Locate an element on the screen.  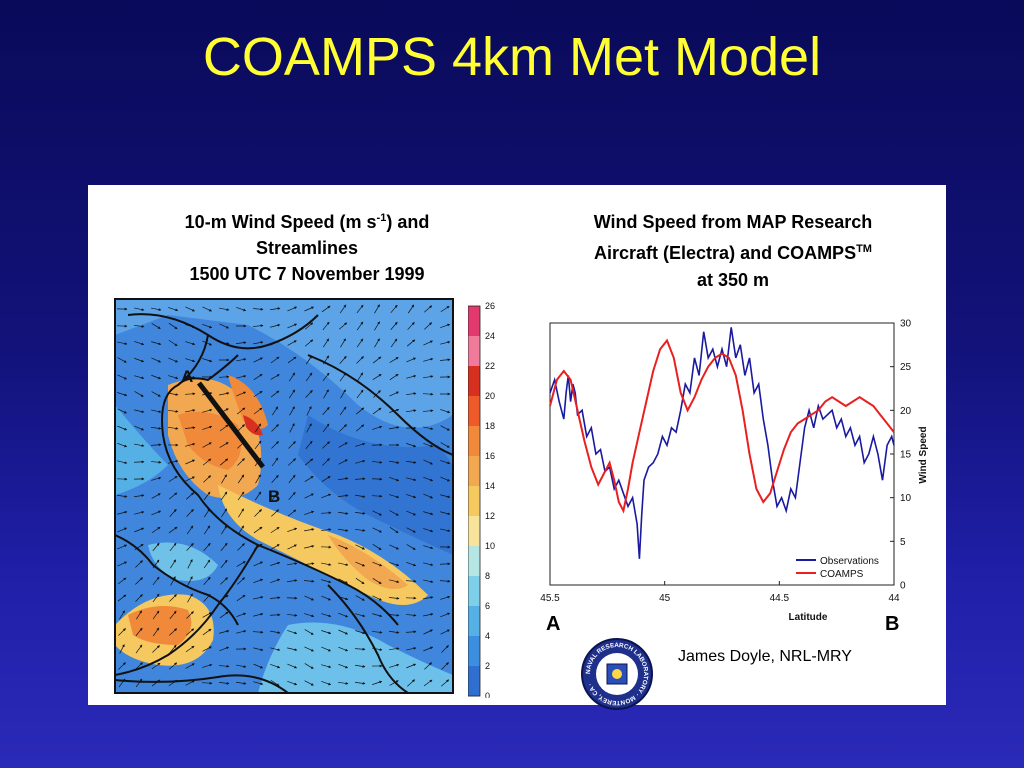
y-tick-label: 25 is located at coordinates (906, 367).